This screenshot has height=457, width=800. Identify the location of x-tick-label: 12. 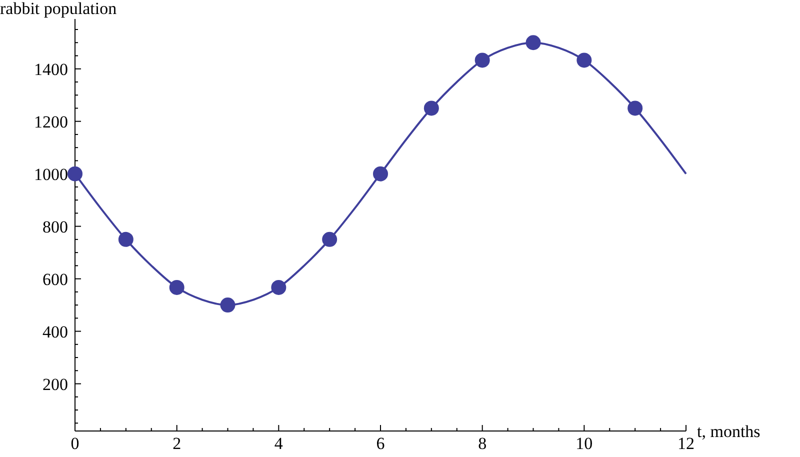
(686, 443).